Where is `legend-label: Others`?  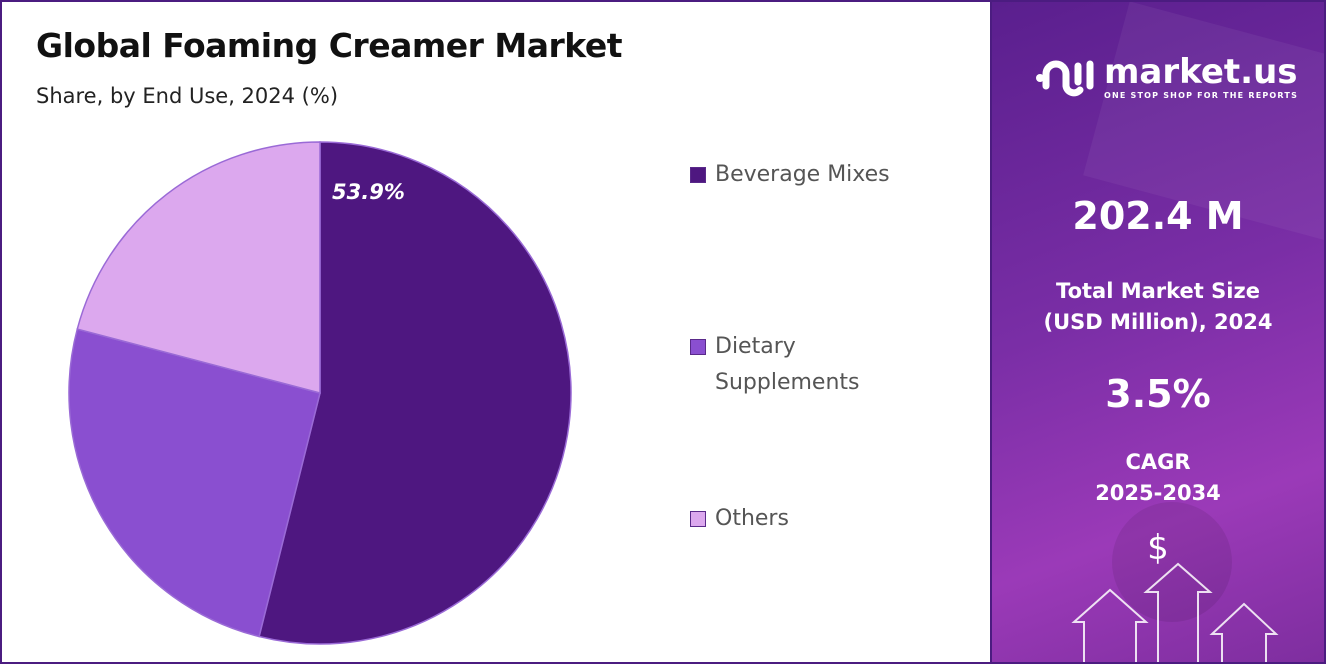 legend-label: Others is located at coordinates (752, 518).